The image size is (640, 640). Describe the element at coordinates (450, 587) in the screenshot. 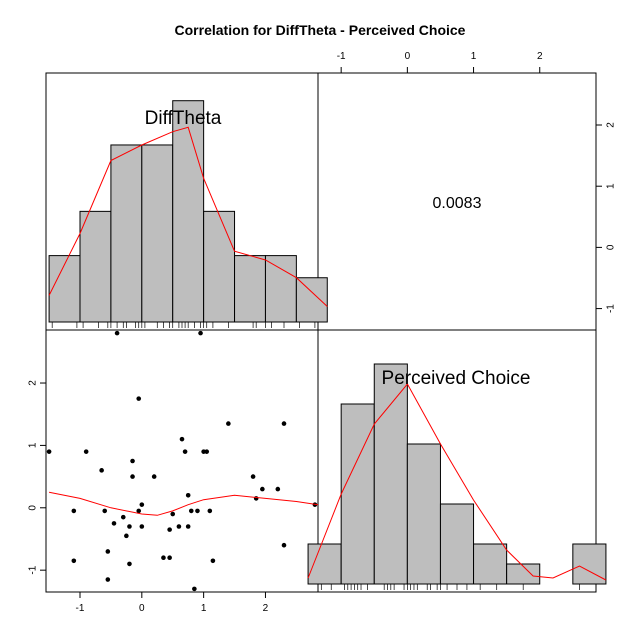

I see `rug-choice` at that location.